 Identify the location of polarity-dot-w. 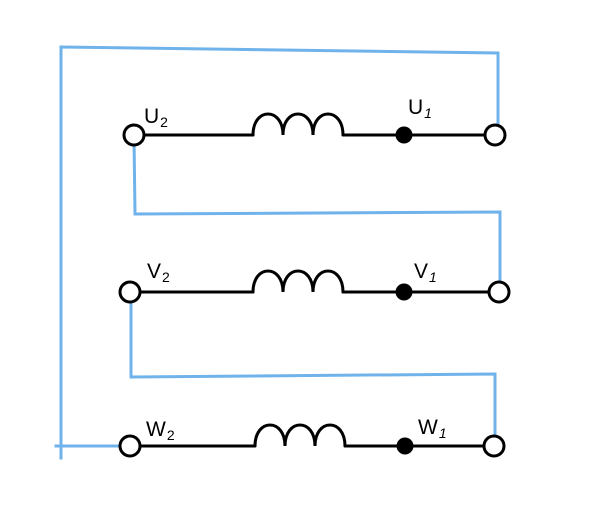
(405, 446).